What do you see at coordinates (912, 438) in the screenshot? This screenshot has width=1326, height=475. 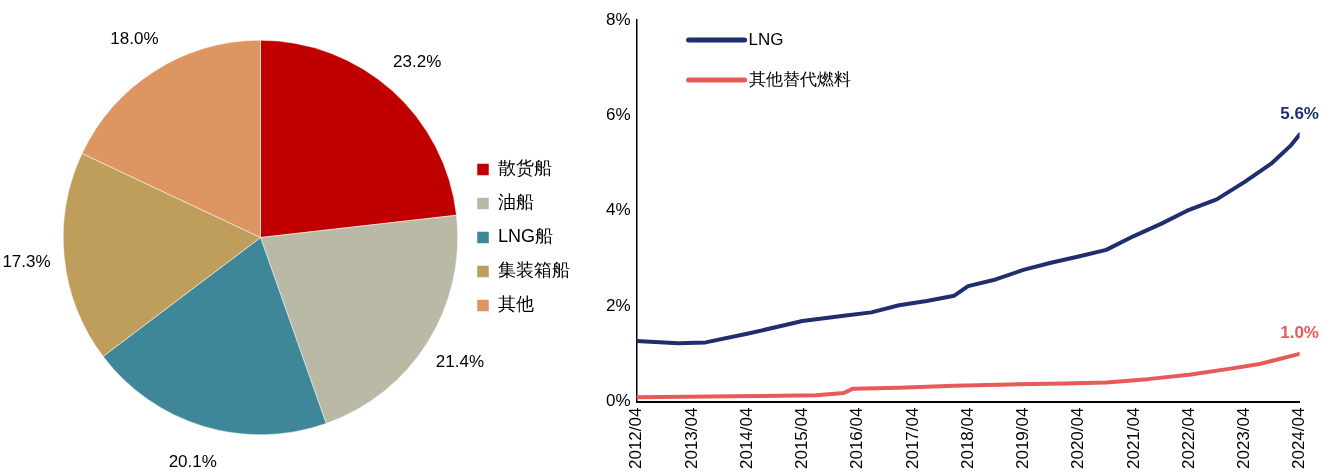 I see `x-tick-label: 2017/04` at bounding box center [912, 438].